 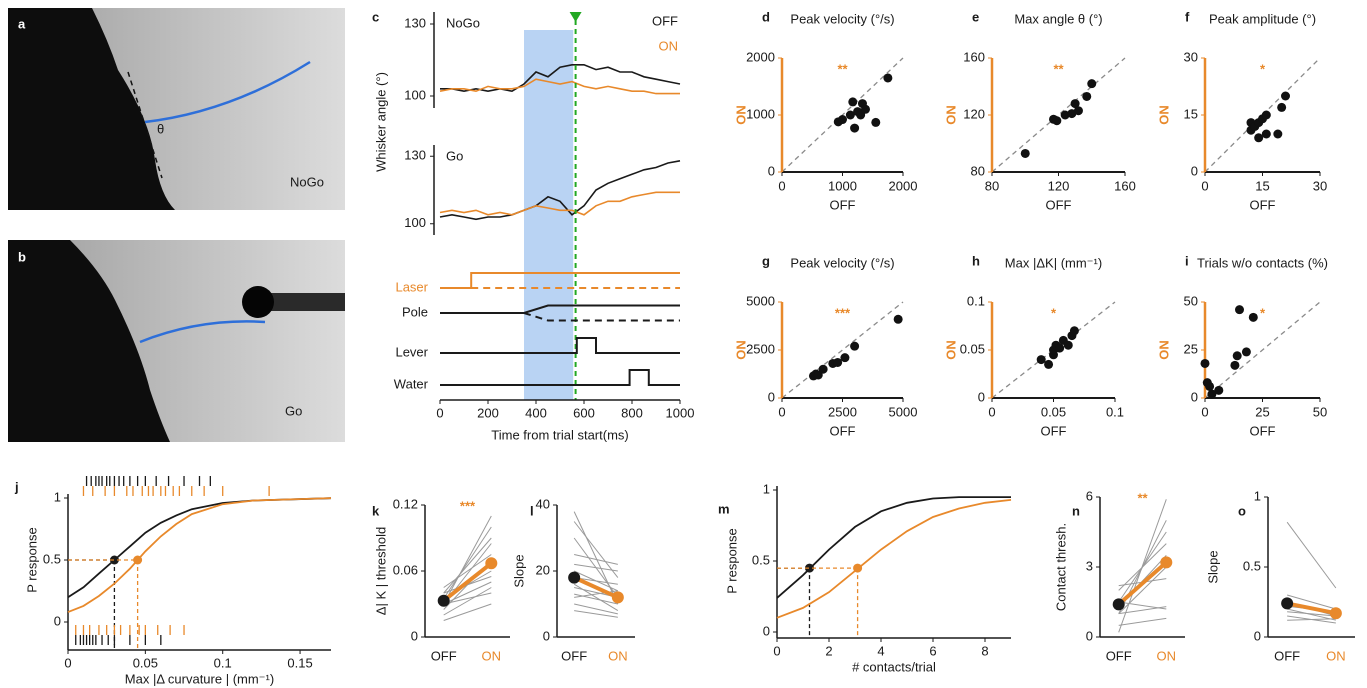 I want to click on trace-label: Laser, so click(x=411, y=286).